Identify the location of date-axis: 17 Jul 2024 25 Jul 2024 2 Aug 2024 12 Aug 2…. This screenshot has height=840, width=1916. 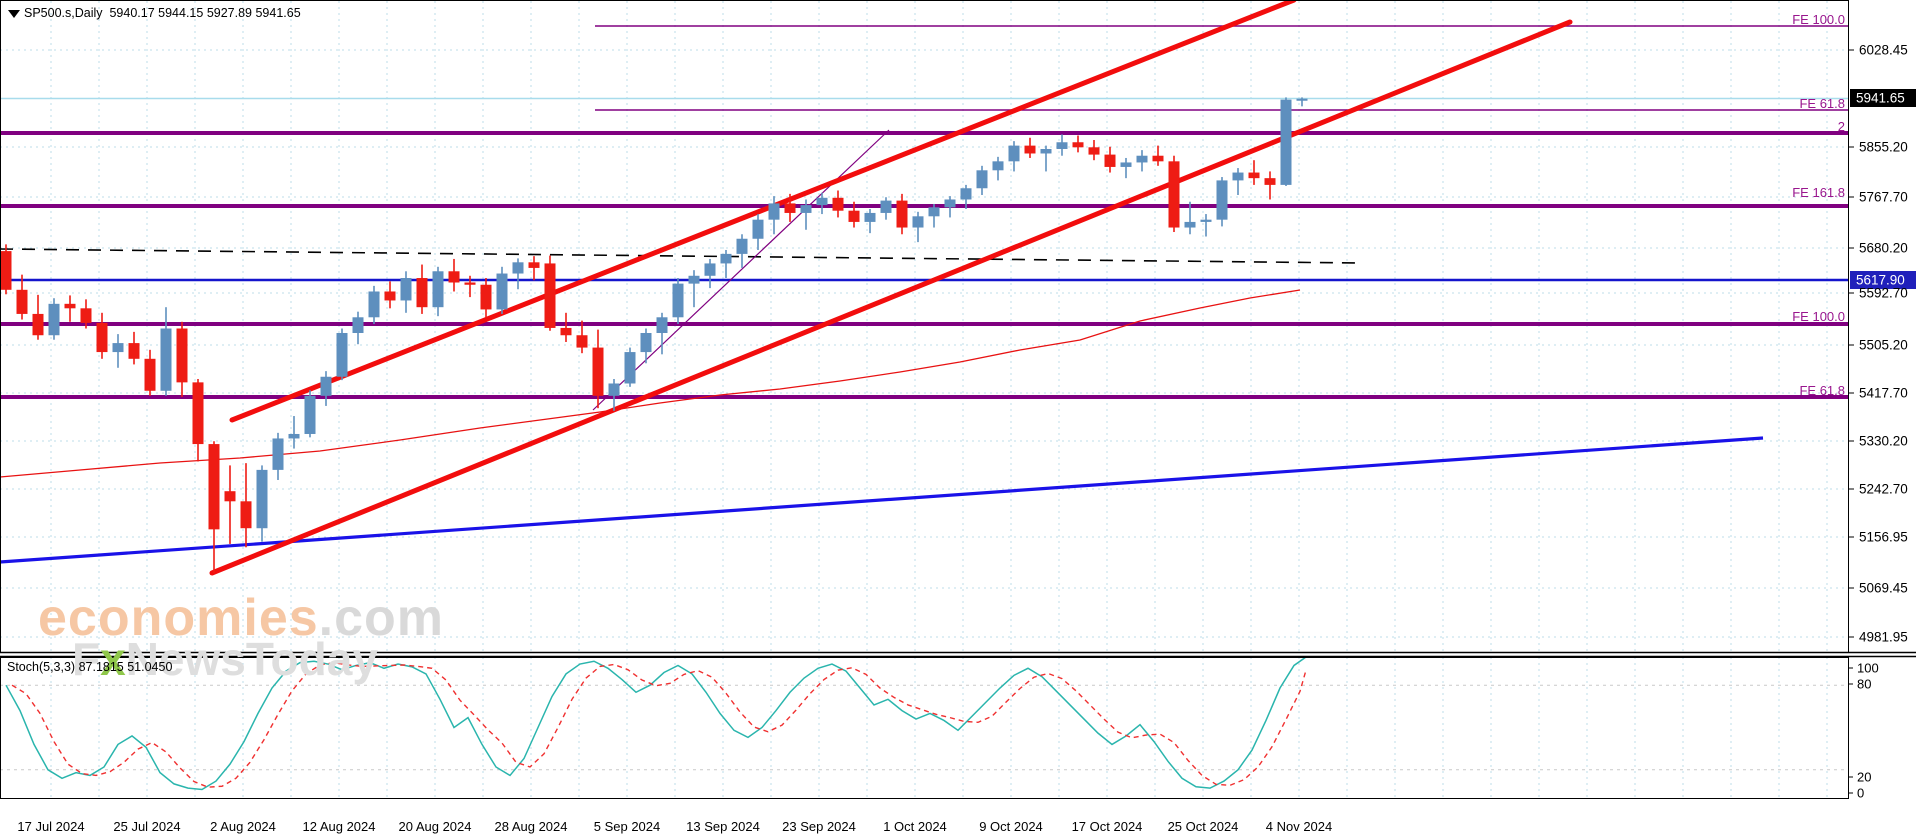
(674, 826).